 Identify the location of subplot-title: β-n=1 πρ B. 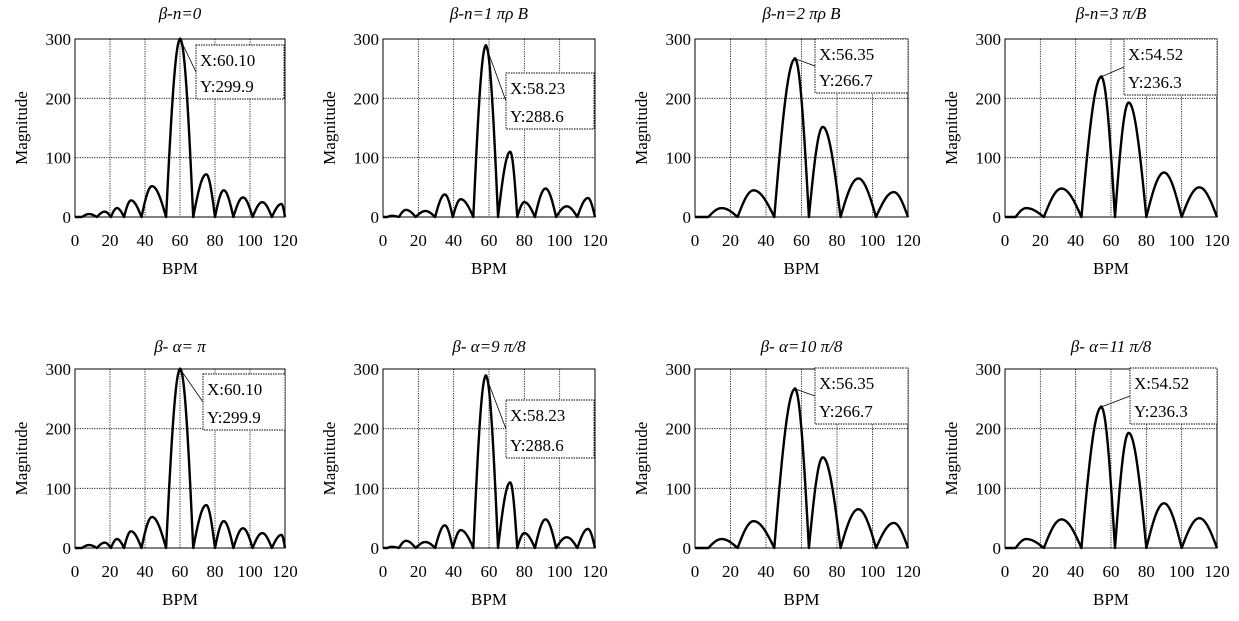
(489, 13).